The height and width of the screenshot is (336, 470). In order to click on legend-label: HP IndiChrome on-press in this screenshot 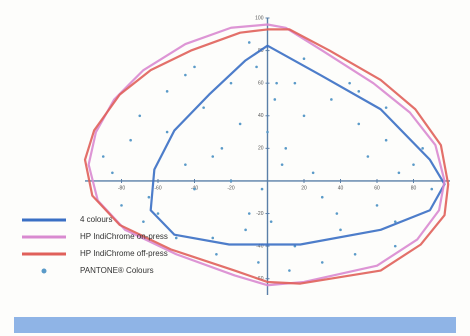, I will do `click(124, 236)`.